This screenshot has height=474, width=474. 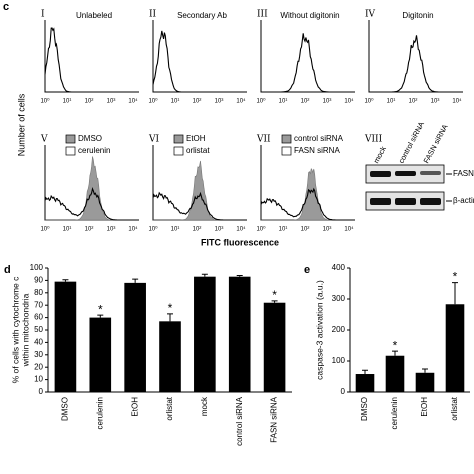 I want to click on lane-label: mock, so click(x=380, y=155).